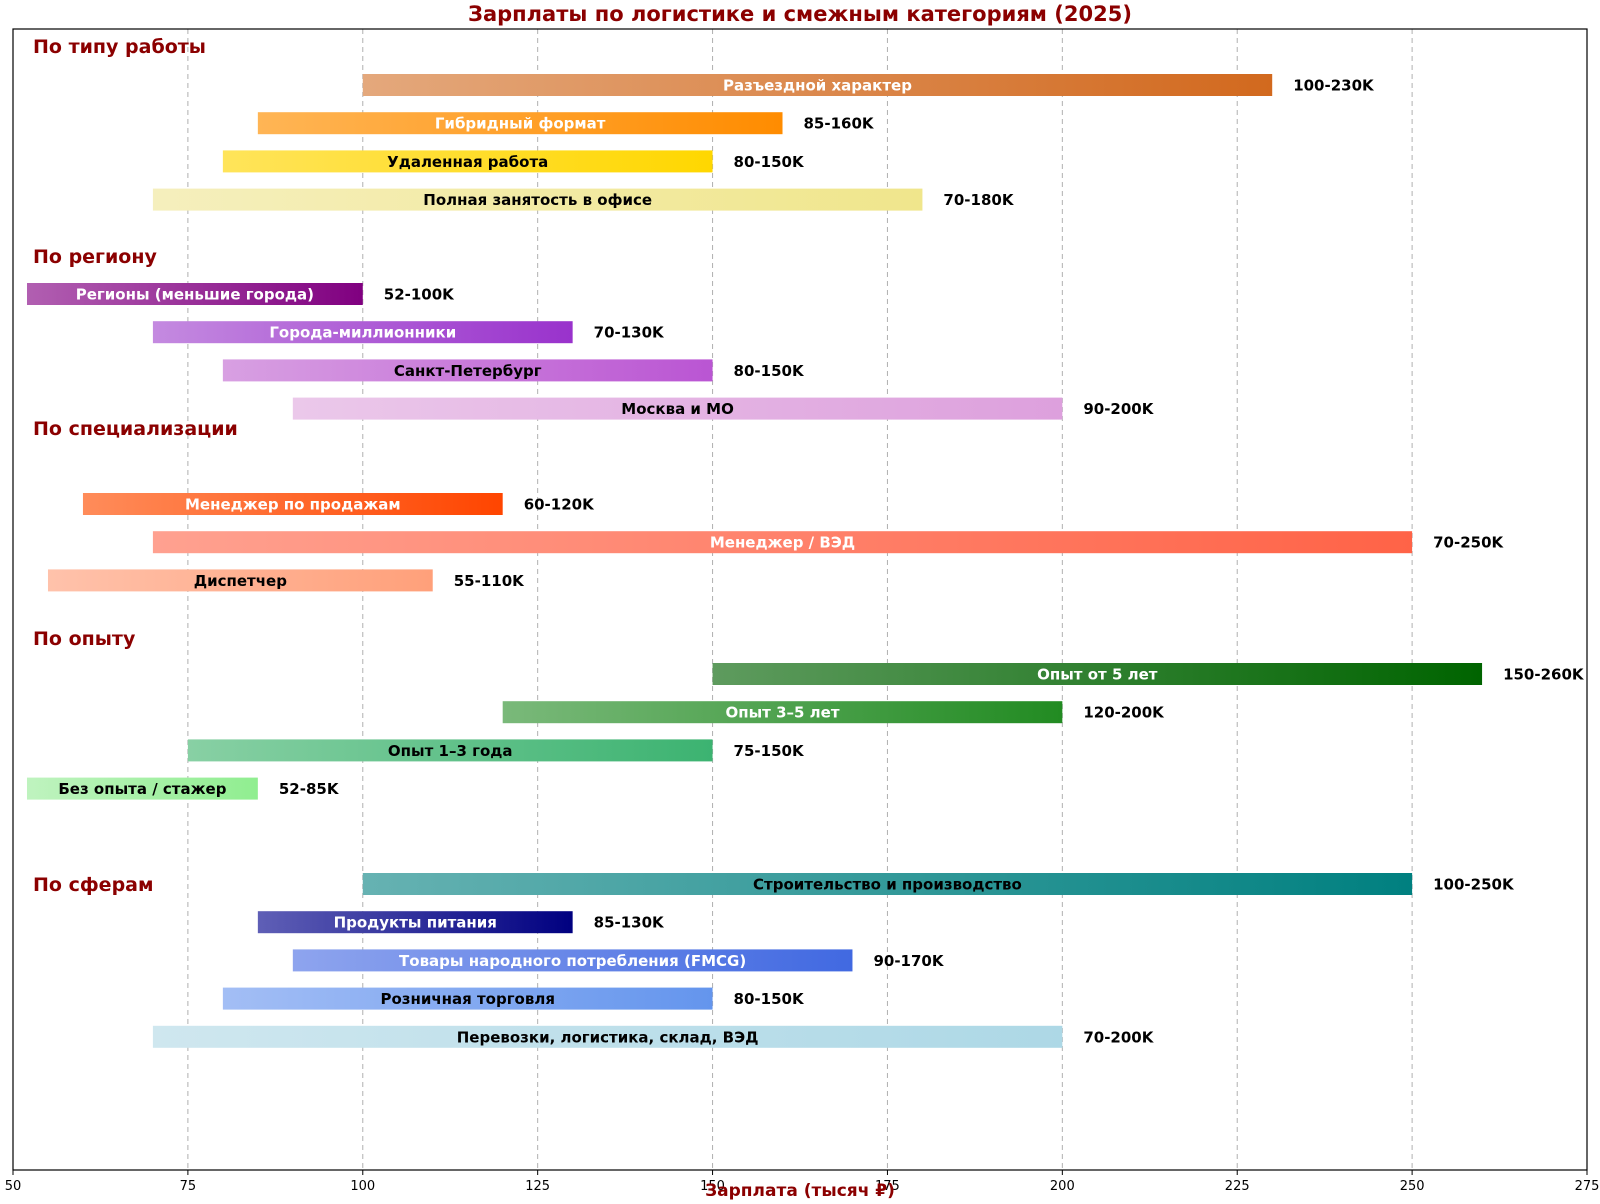 This screenshot has height=1204, width=1600. I want to click on x-tick-label: 275, so click(1587, 1186).